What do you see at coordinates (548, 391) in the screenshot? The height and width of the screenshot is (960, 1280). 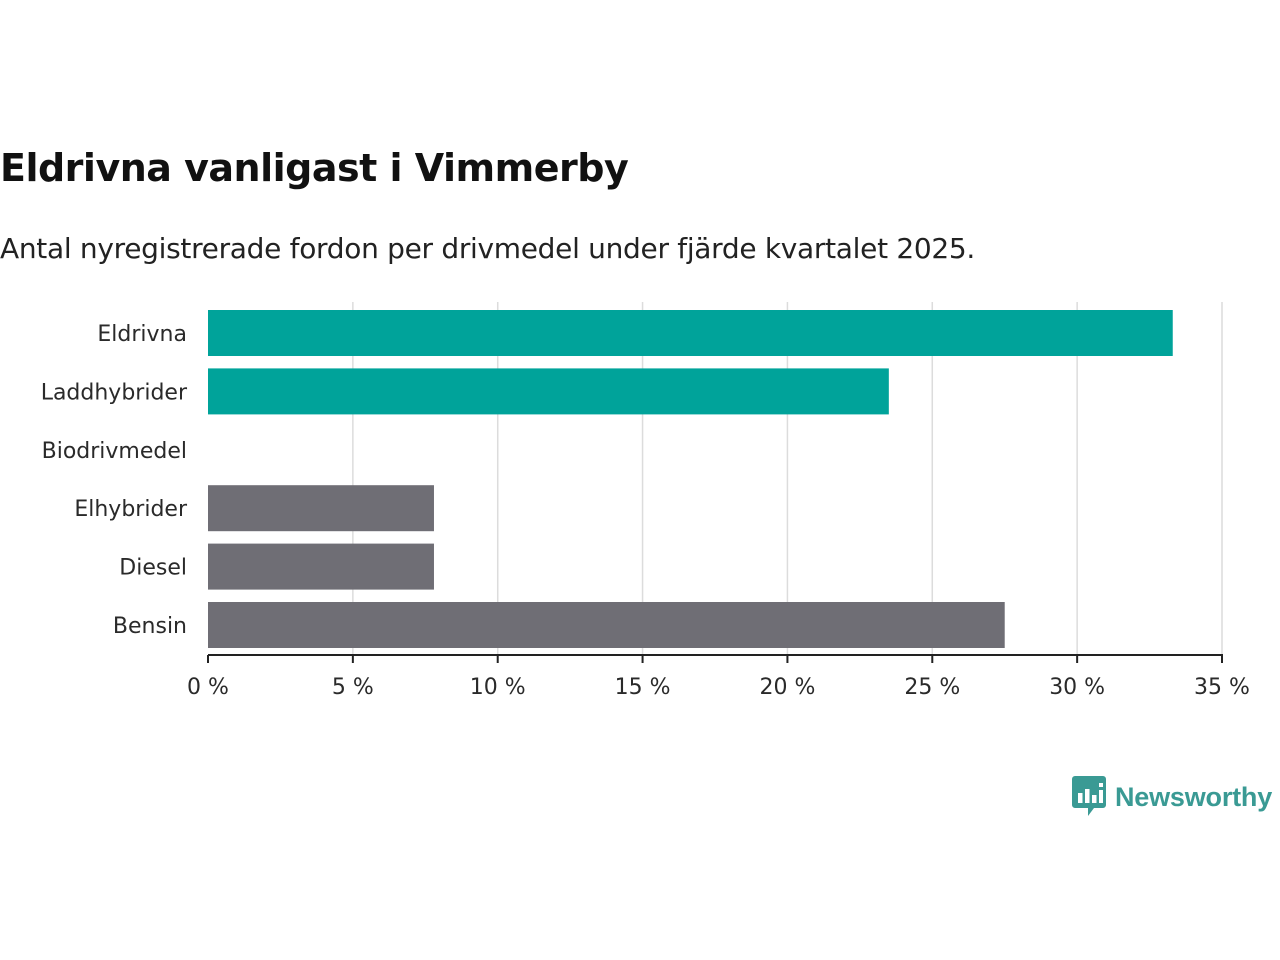 I see `bar-laddhybrider` at bounding box center [548, 391].